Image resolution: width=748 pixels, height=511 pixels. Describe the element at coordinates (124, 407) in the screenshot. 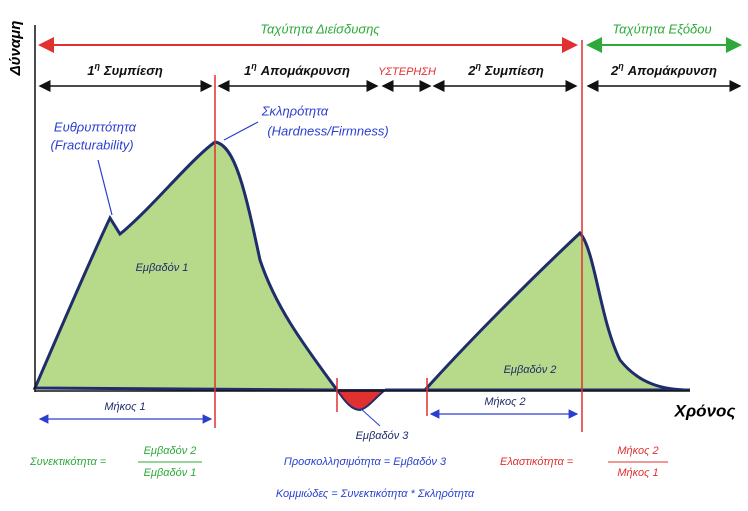

I see `length-label: Μήκος 1` at that location.